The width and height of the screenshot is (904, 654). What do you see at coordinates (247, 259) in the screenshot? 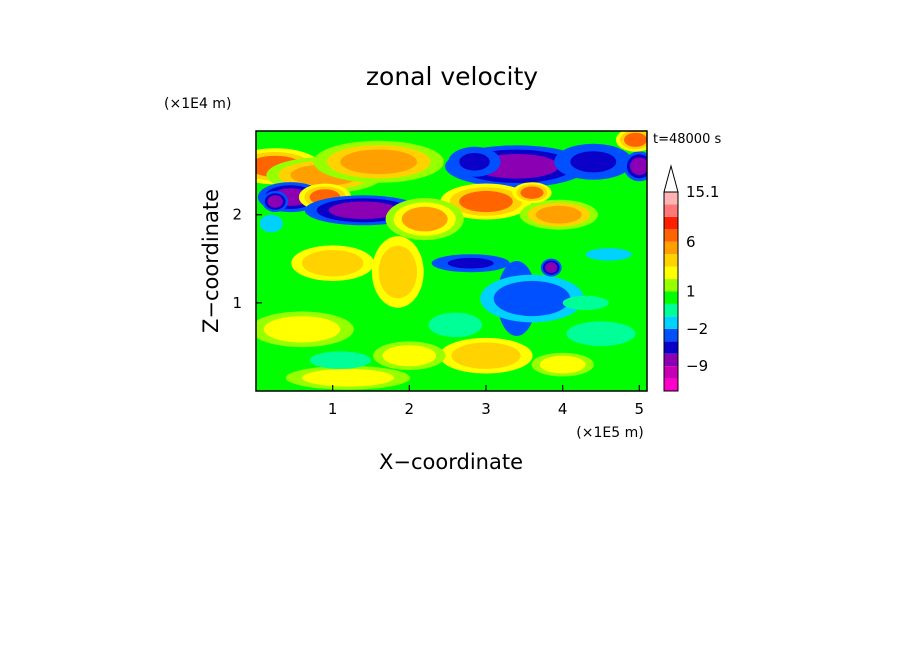
I see `y-axis-ticks: 12` at bounding box center [247, 259].